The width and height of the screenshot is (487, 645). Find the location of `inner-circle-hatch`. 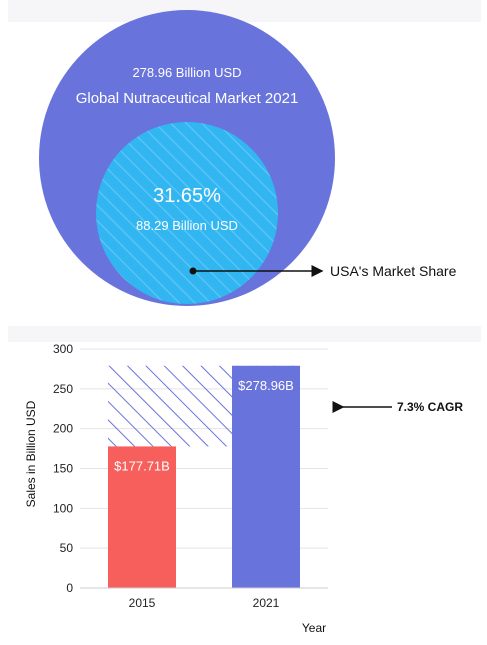

inner-circle-hatch is located at coordinates (187, 213).